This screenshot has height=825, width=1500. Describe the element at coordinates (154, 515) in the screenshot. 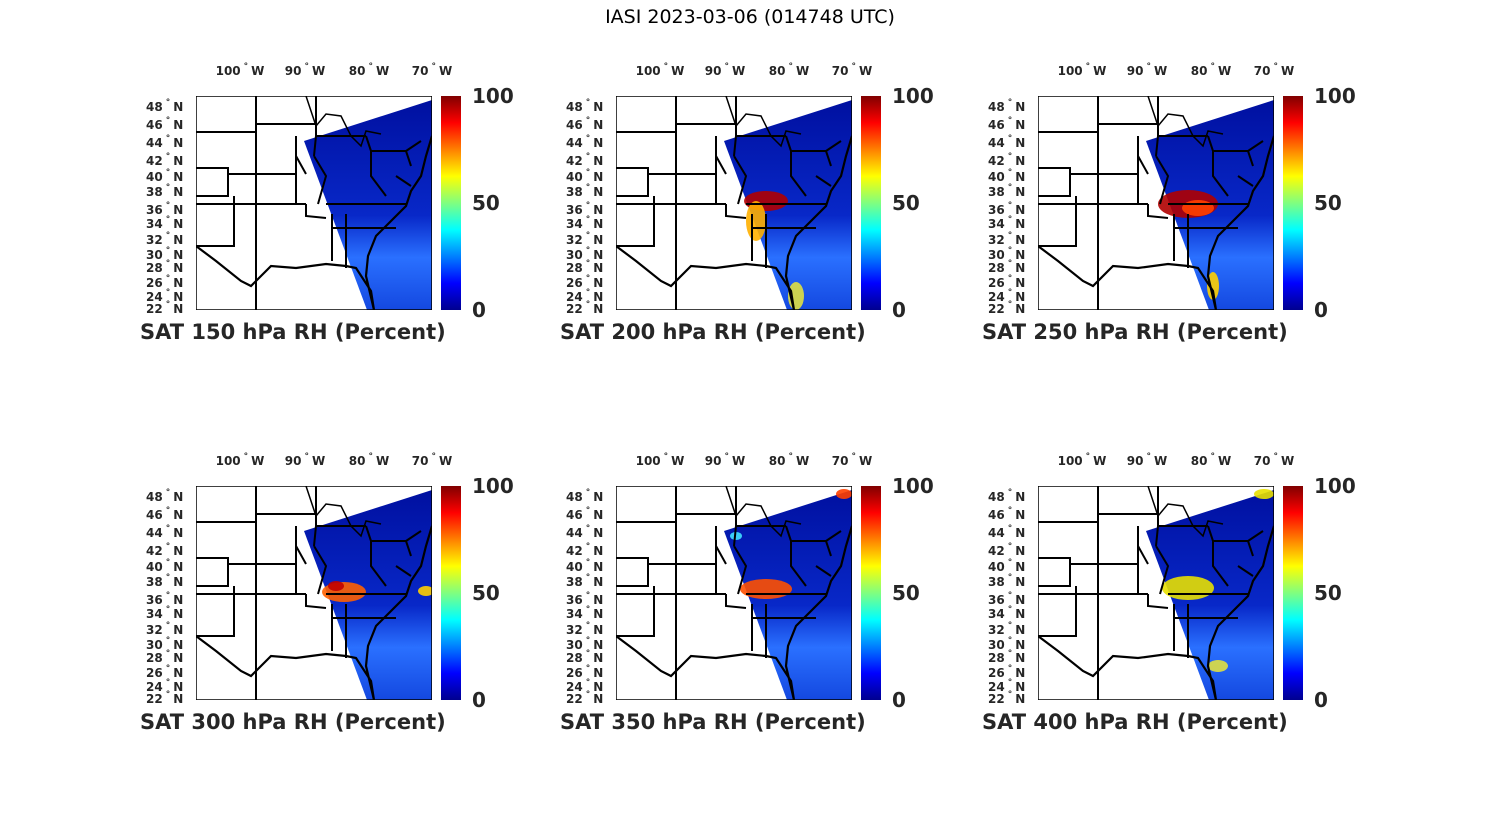

I see `lat-value: 46` at that location.